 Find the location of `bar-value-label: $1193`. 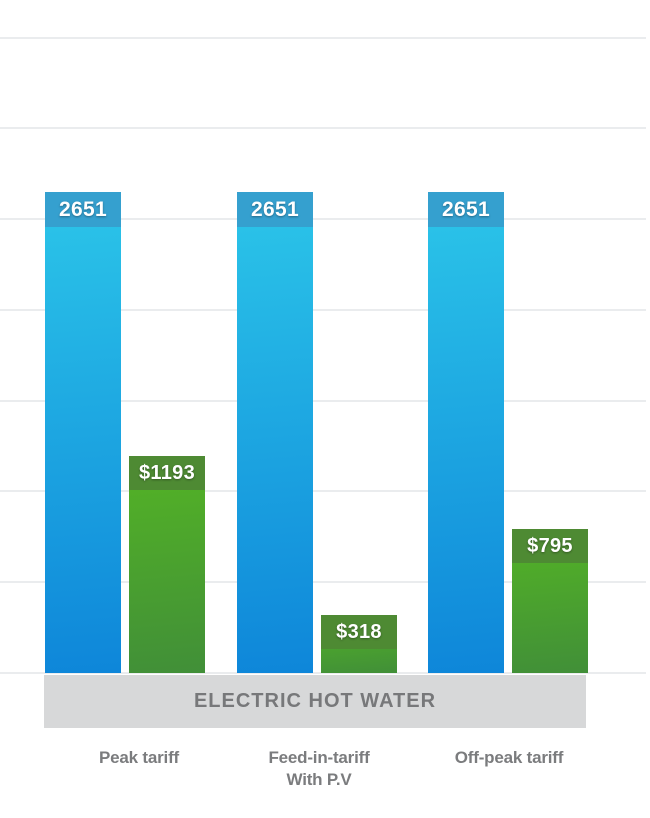

bar-value-label: $1193 is located at coordinates (166, 472).